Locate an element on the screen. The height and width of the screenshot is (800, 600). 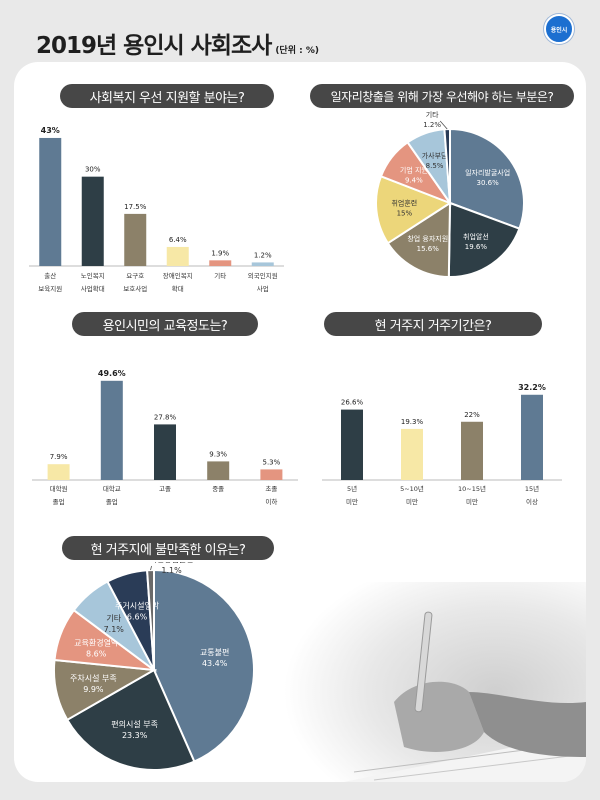
slice-value: 15.6% is located at coordinates (428, 249).